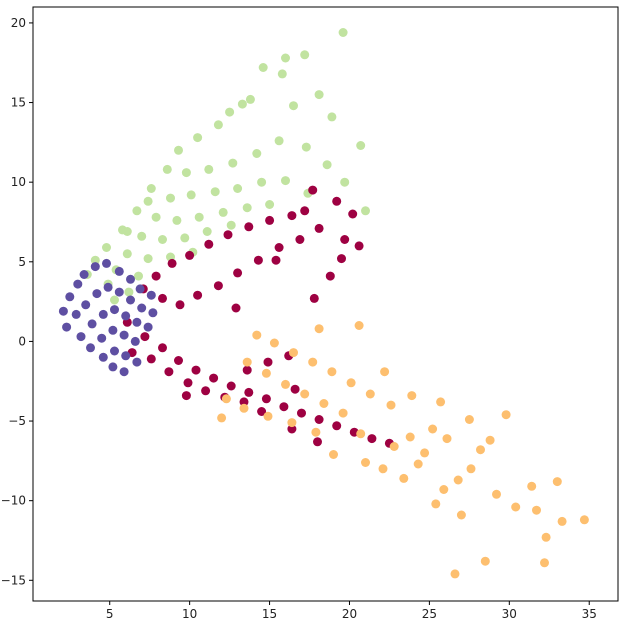 Image resolution: width=626 pixels, height=622 pixels. Describe the element at coordinates (22, 262) in the screenshot. I see `y-tick-label: 5` at that location.